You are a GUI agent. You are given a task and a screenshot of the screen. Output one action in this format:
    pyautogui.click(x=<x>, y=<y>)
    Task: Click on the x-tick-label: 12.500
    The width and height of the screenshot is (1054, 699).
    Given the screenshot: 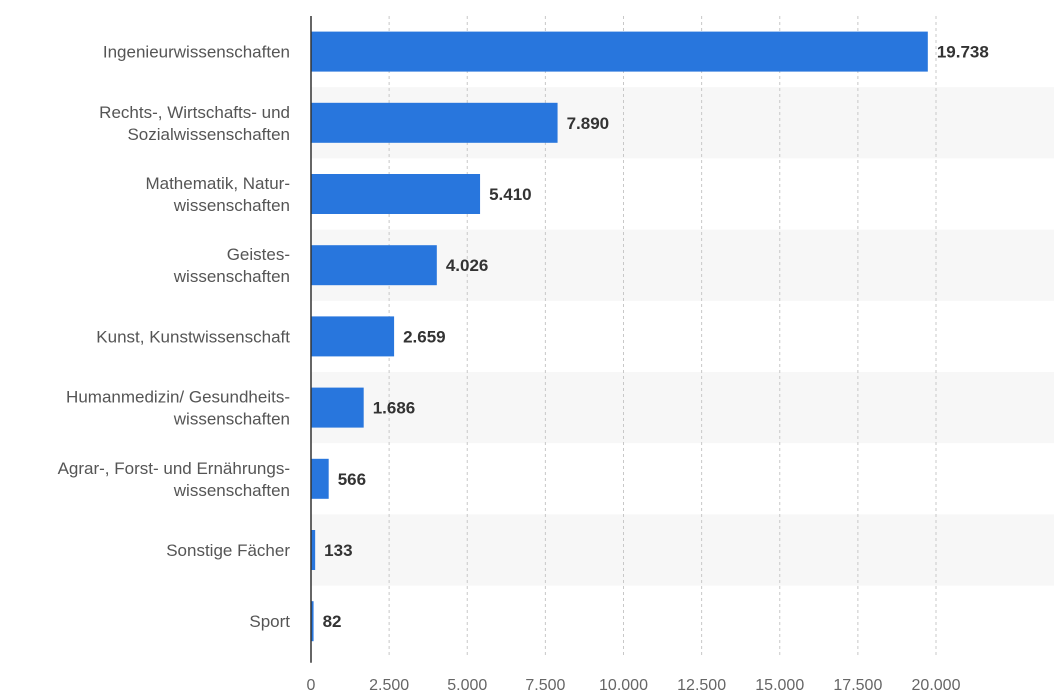 What is the action you would take?
    pyautogui.click(x=701, y=685)
    